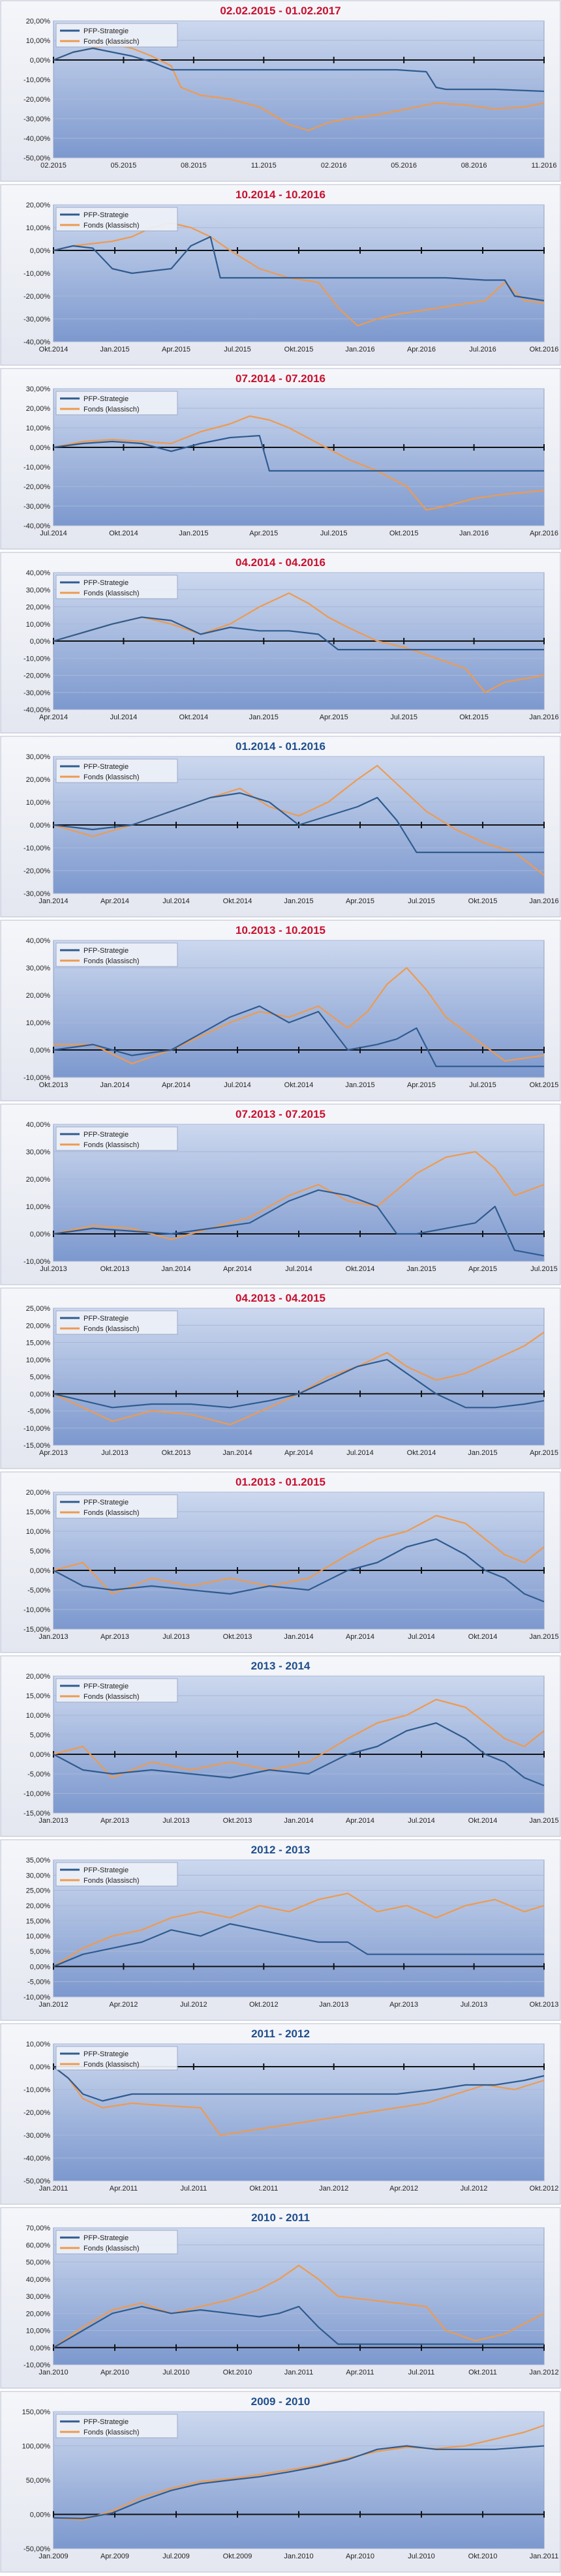 This screenshot has width=561, height=2576. Describe the element at coordinates (482, 2372) in the screenshot. I see `x-tick-label: Okt.2011` at that location.